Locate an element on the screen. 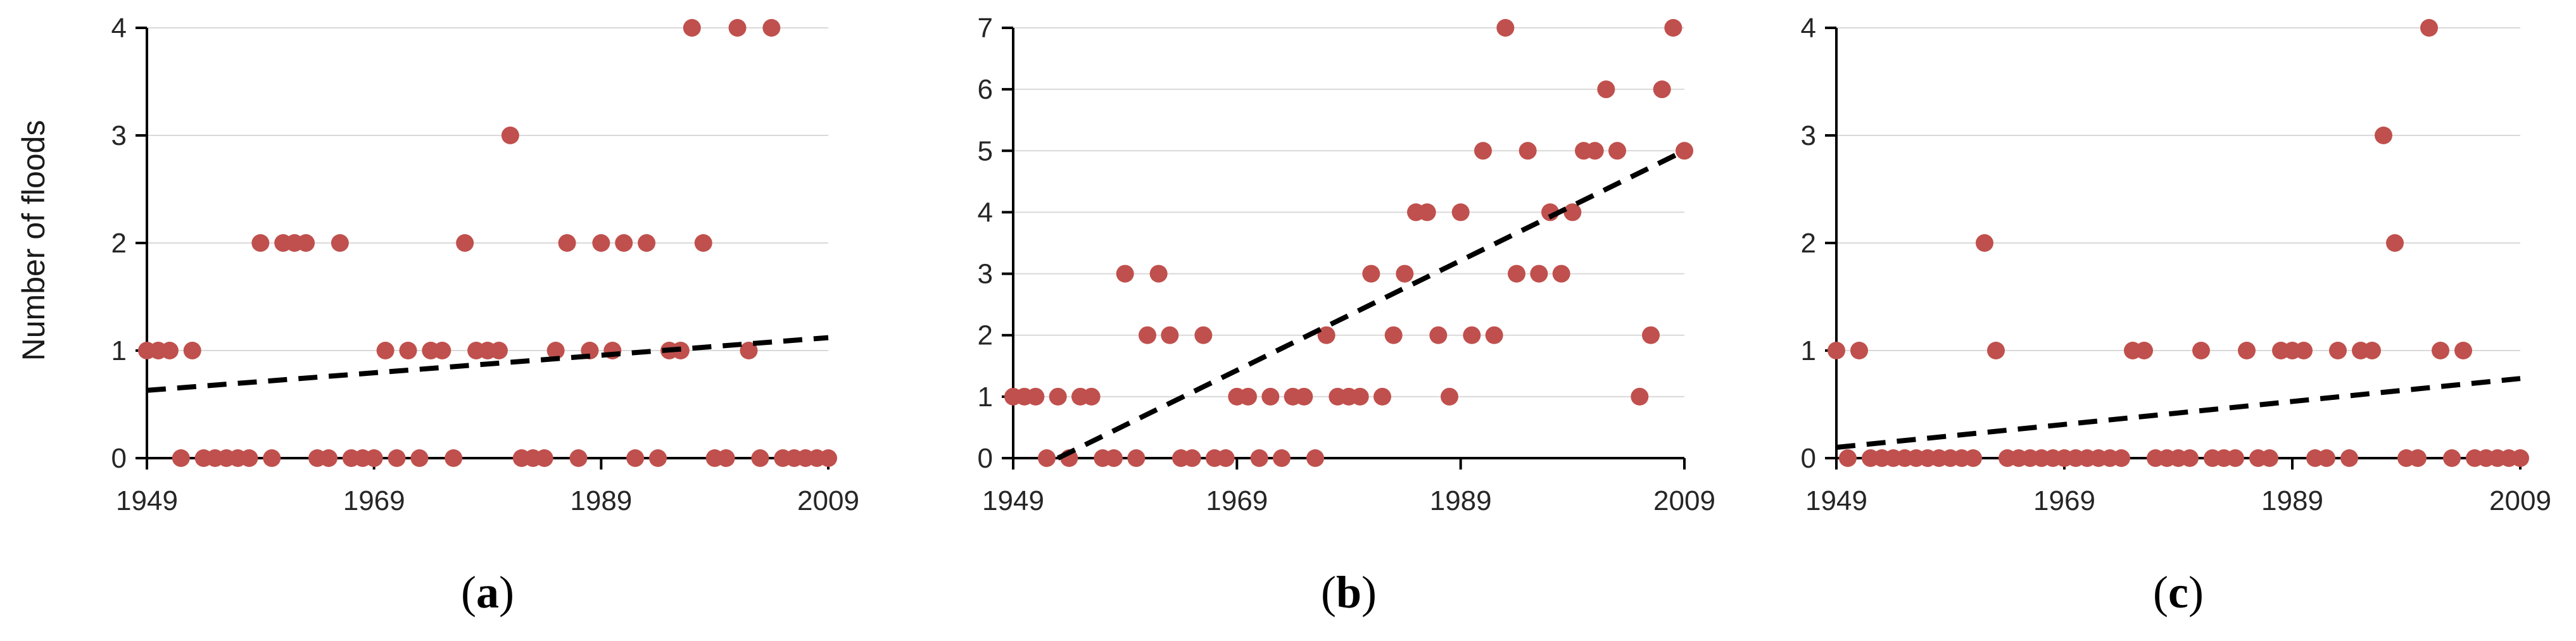  y-tick-label: 6 is located at coordinates (985, 89).